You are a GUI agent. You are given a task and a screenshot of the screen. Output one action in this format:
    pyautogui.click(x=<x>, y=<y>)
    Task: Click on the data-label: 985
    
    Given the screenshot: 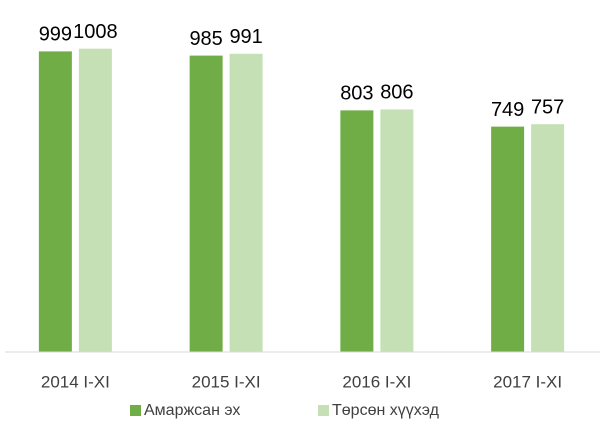 What is the action you would take?
    pyautogui.click(x=205, y=39)
    